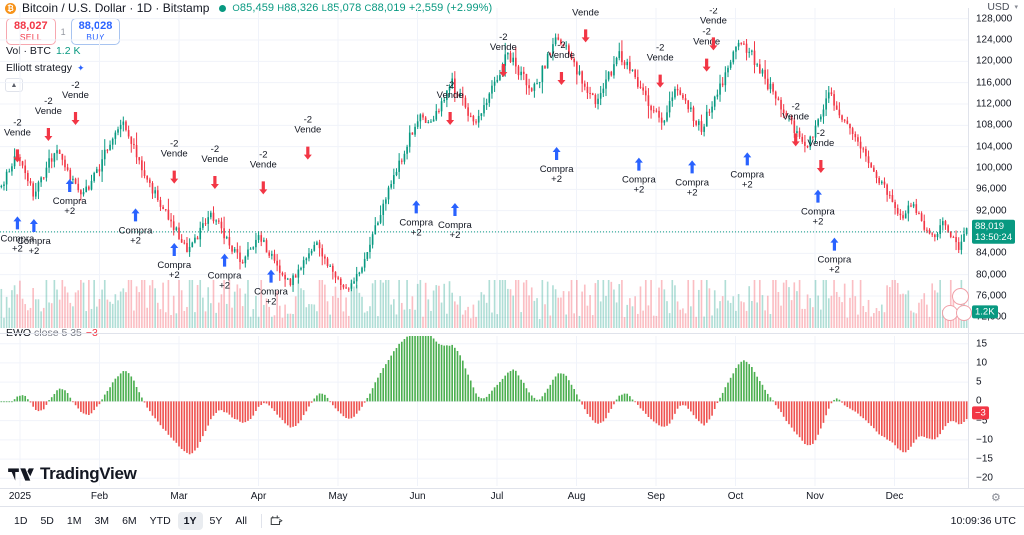  I want to click on high-label: H, so click(281, 8).